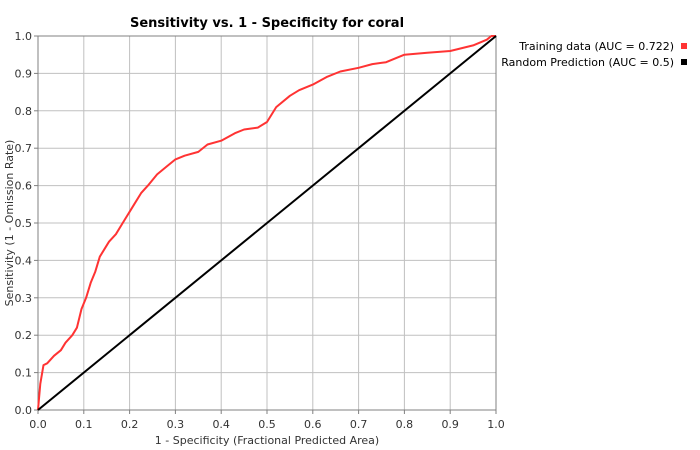 The height and width of the screenshot is (450, 700). I want to click on y-tick-label: 0.4, so click(24, 260).